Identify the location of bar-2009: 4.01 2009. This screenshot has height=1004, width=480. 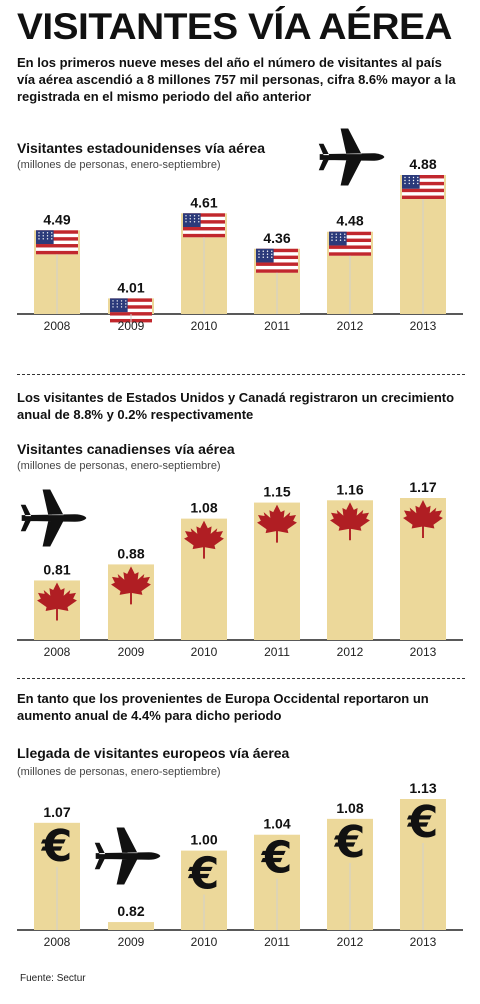
(131, 306).